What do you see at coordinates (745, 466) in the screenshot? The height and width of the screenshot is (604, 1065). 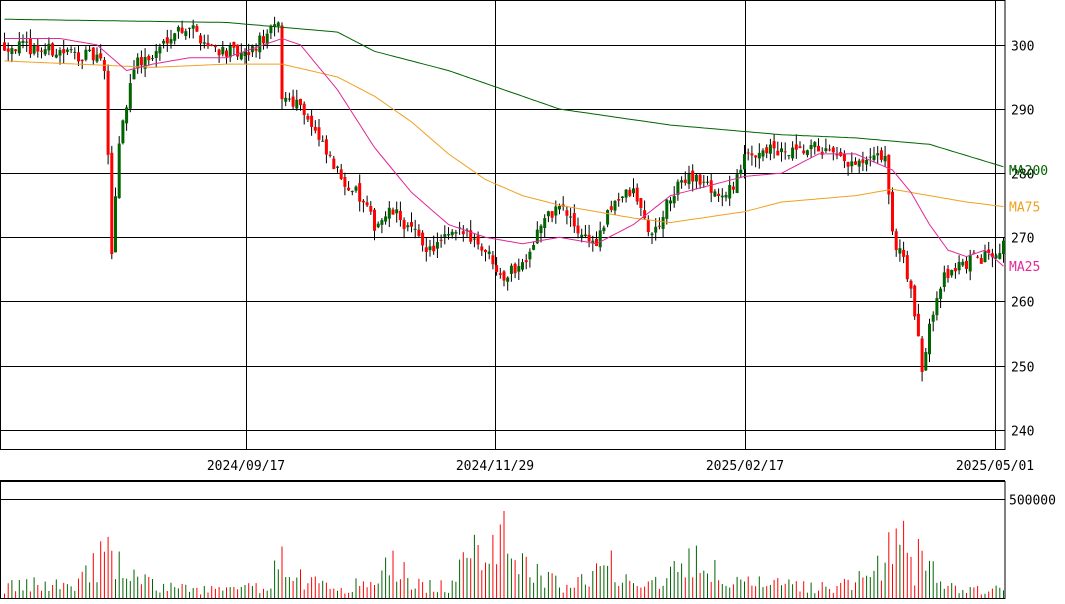 I see `date-tick-label: 2025/02/17` at bounding box center [745, 466].